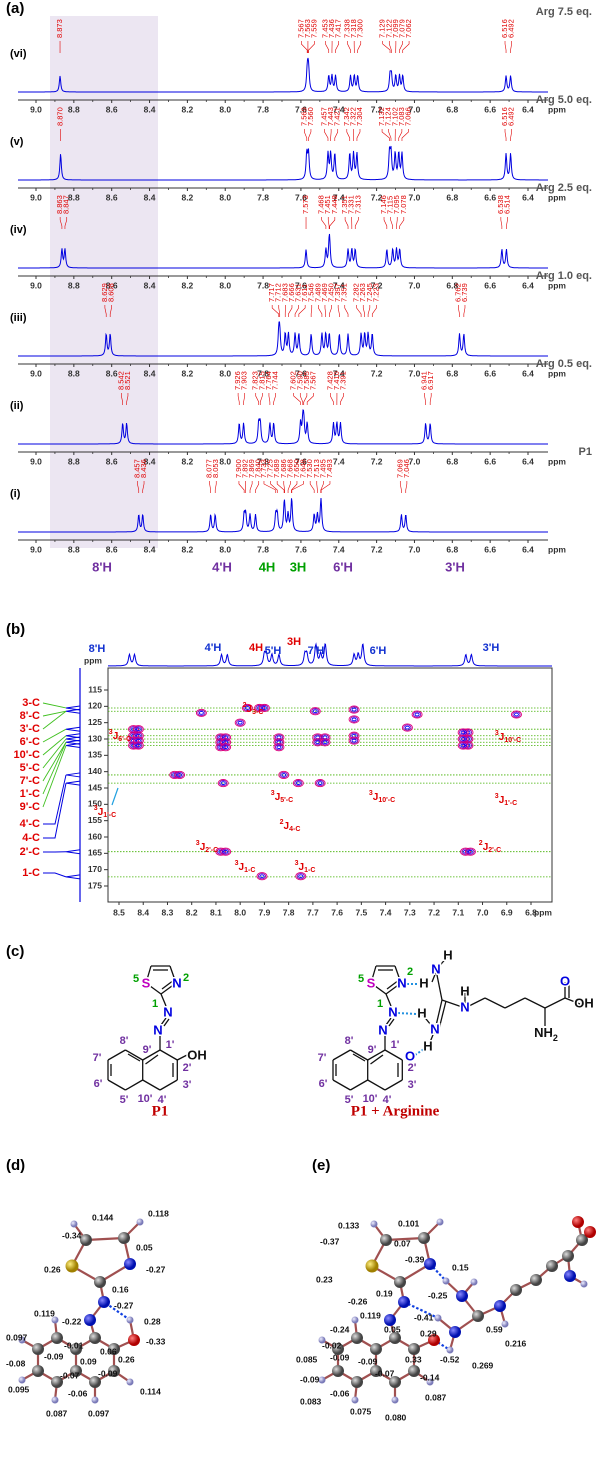 The height and width of the screenshot is (1479, 597). I want to click on peak-label: 7.223, so click(375, 292).